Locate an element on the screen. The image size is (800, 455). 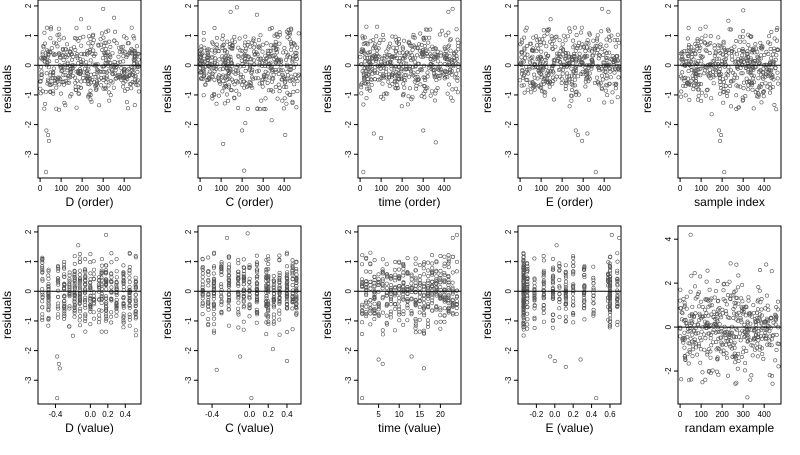
x-tick-label: 300 is located at coordinates (263, 188).